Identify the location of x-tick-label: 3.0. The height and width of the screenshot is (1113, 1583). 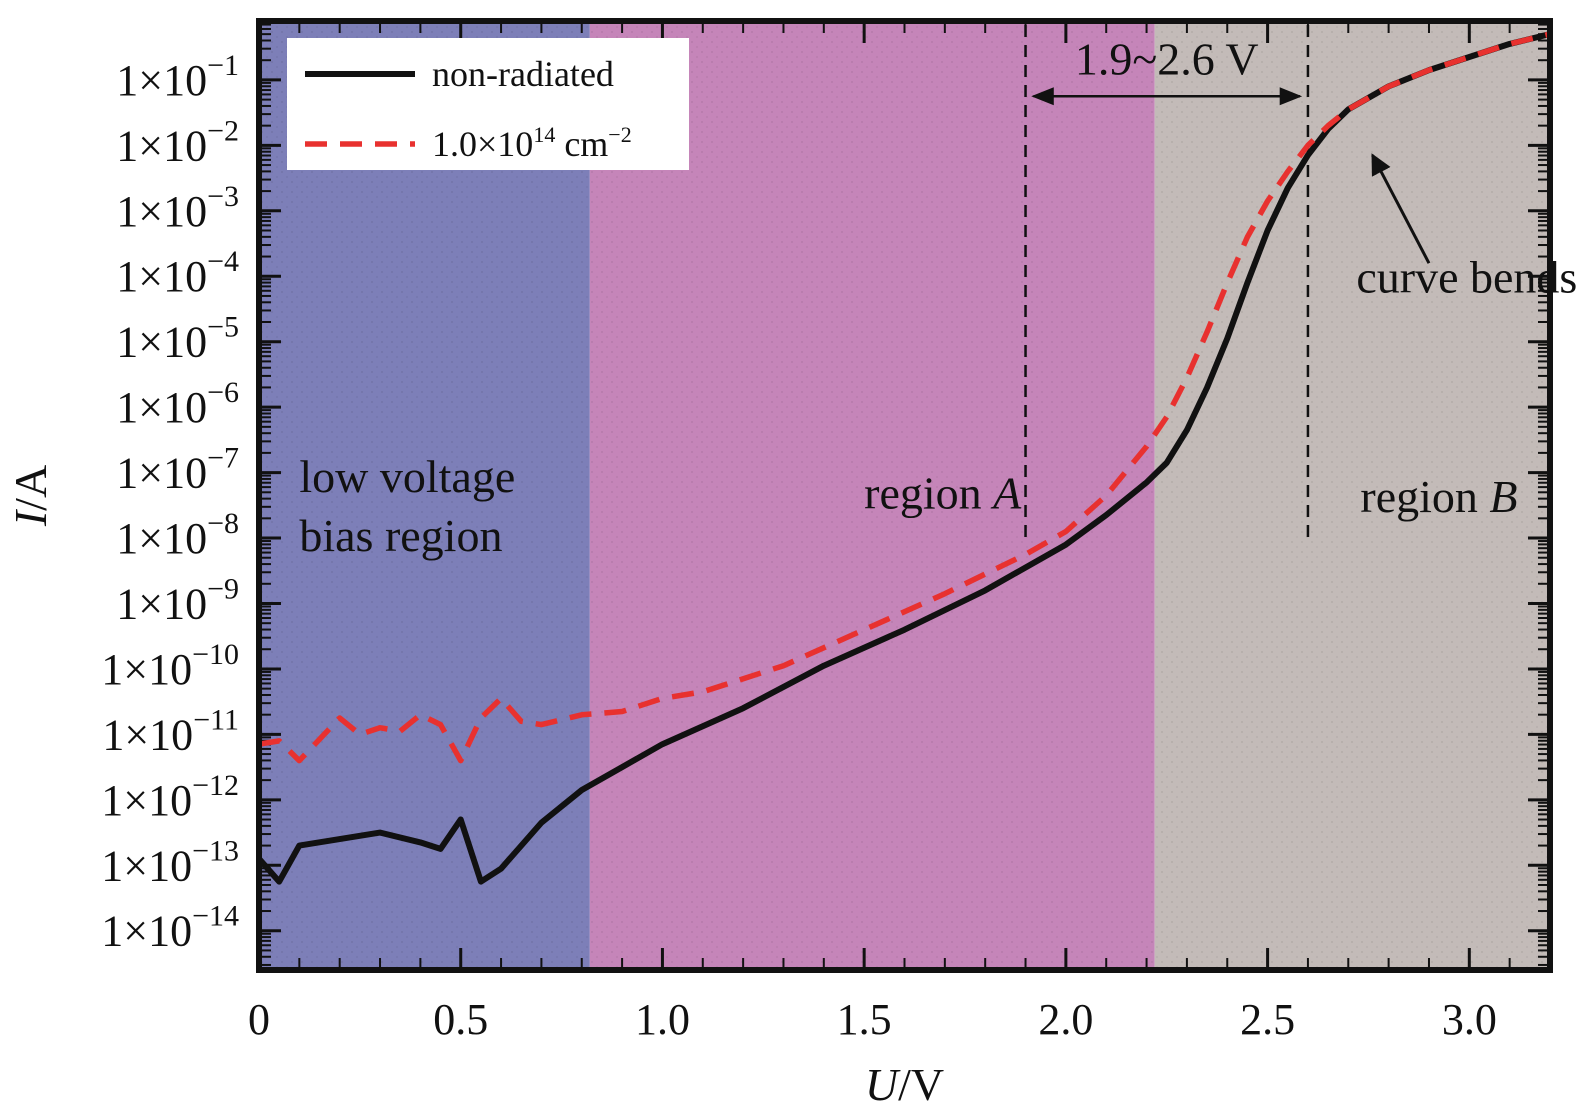
(1469, 1019).